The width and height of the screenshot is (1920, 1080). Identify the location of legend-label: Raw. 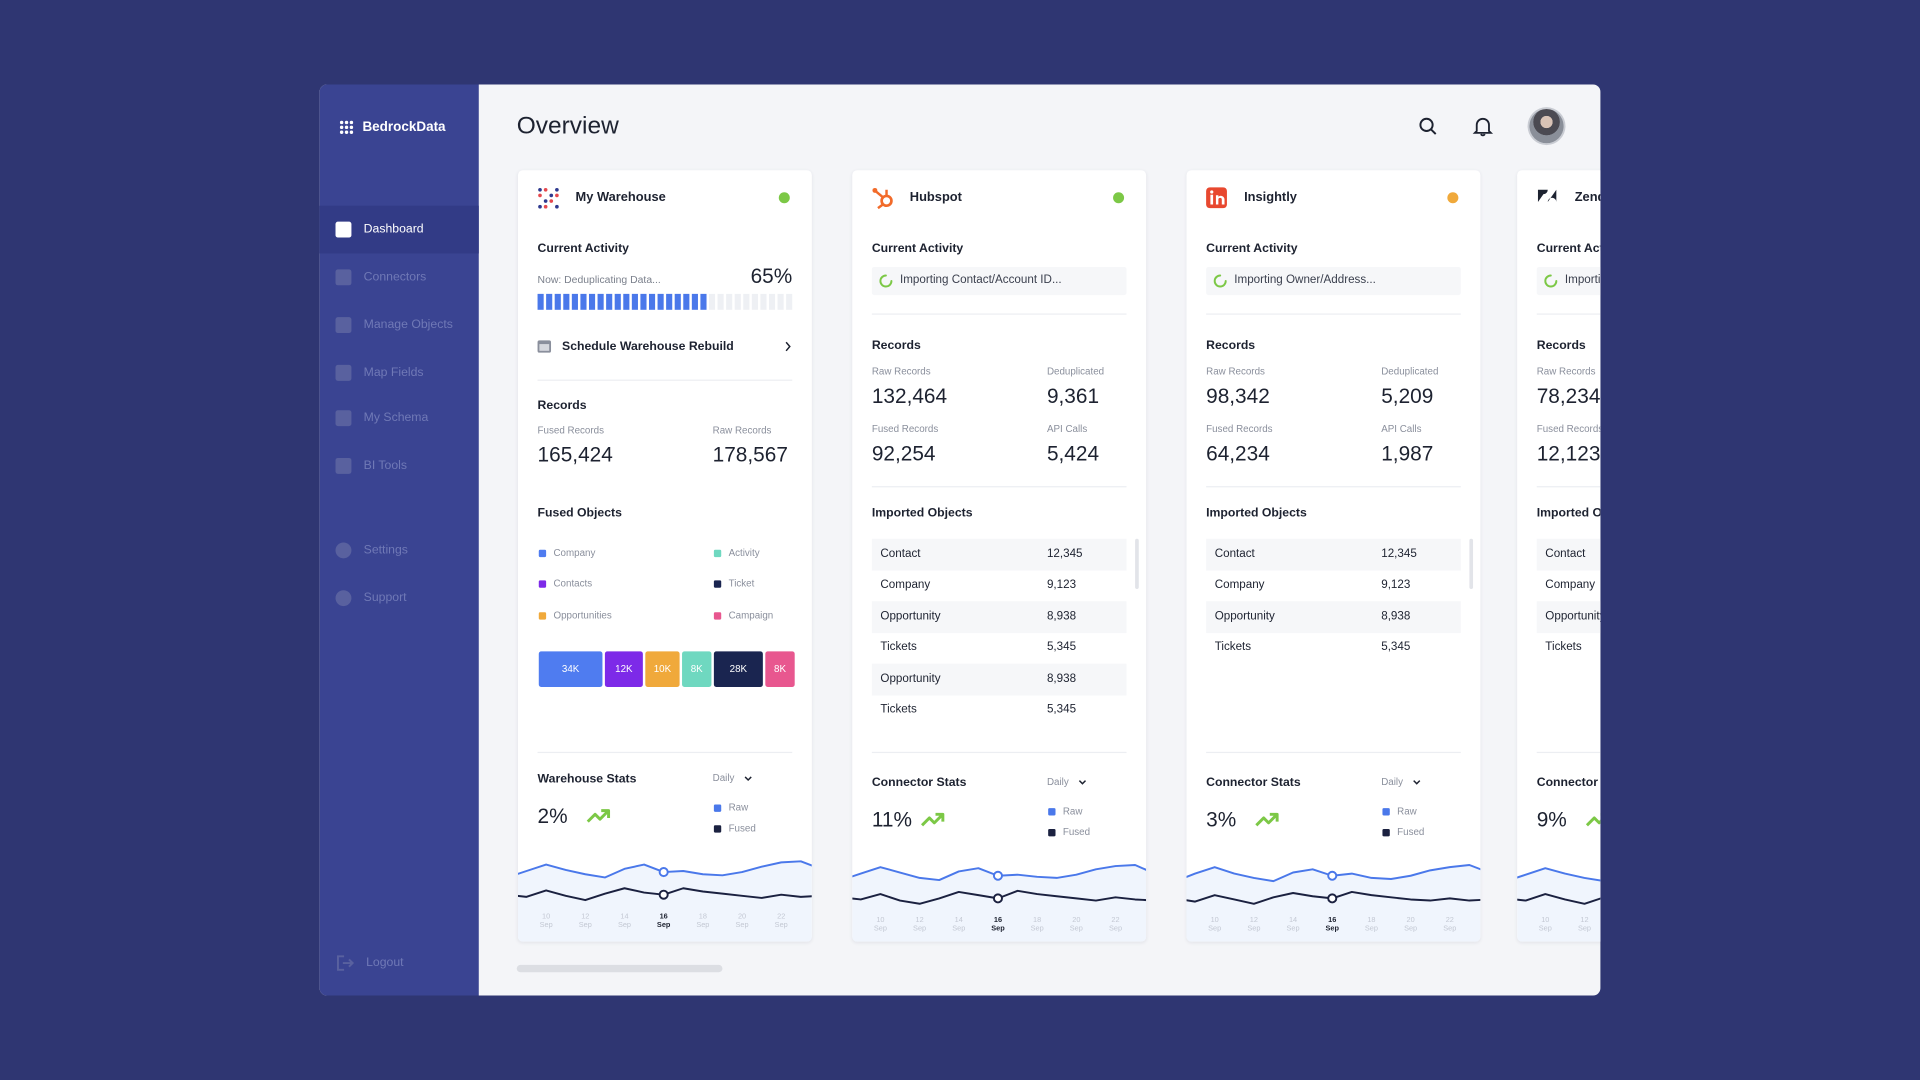
(738, 808).